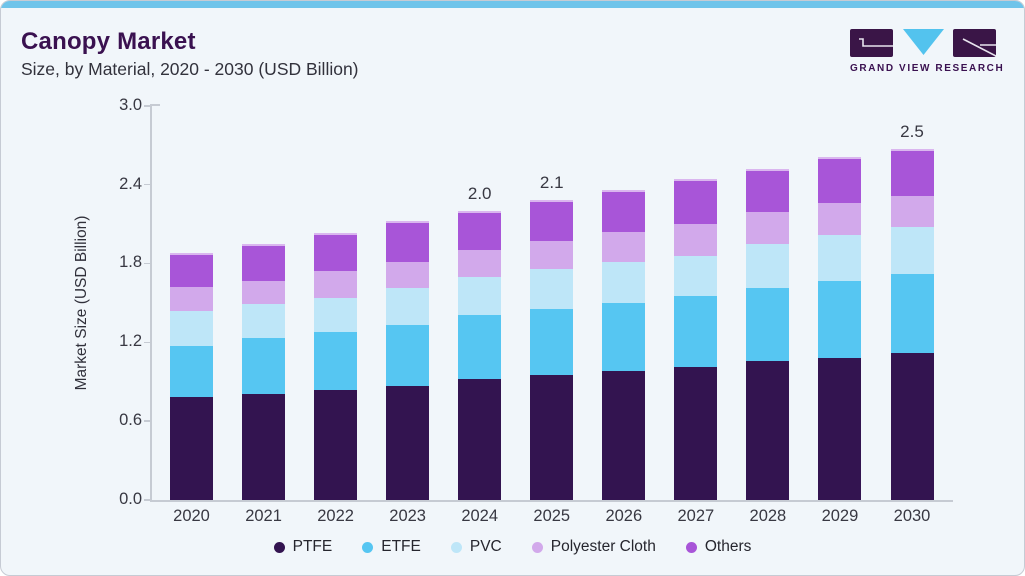 This screenshot has width=1025, height=576. I want to click on bar-2030, so click(912, 324).